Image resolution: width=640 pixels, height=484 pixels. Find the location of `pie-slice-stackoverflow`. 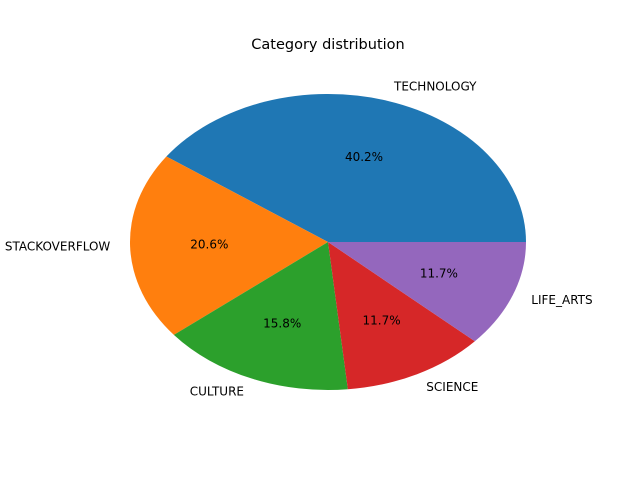

pie-slice-stackoverflow is located at coordinates (228, 245).